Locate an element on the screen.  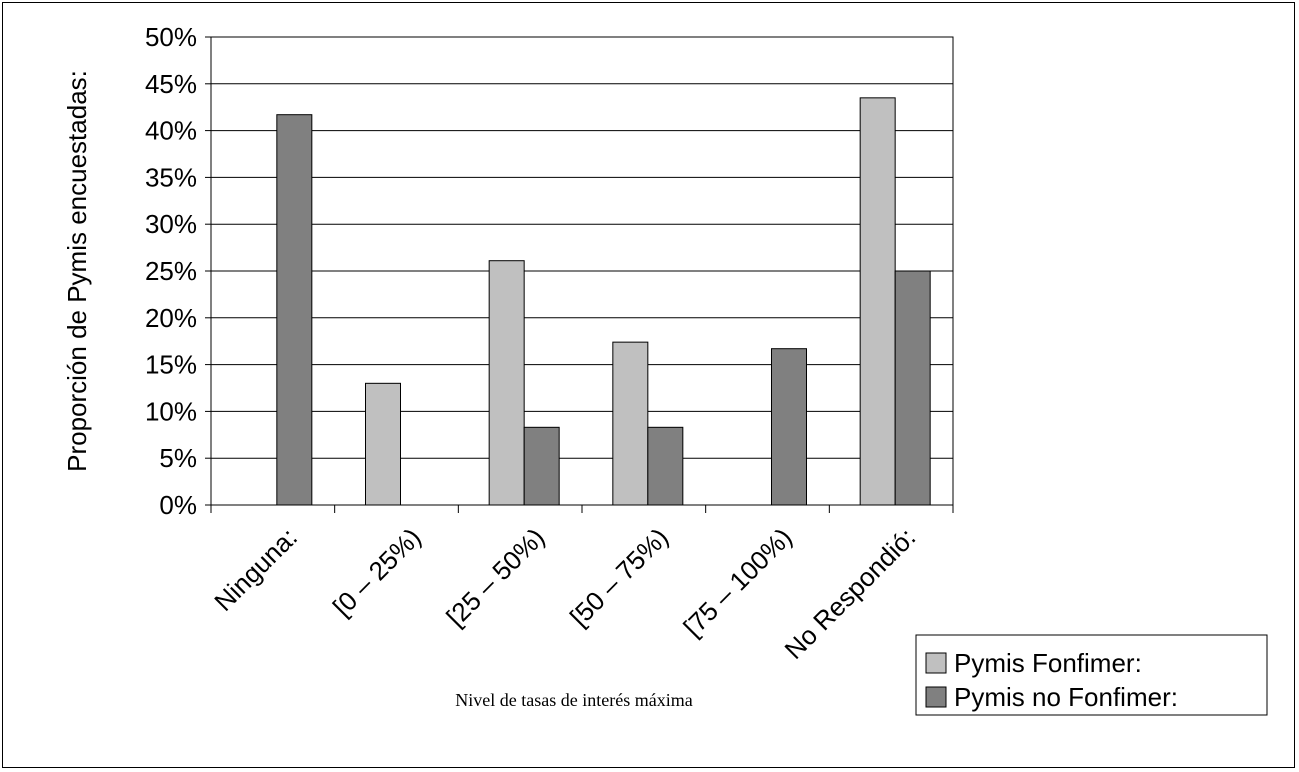
legend-label: Pymis no Fonfimer: is located at coordinates (1066, 697).